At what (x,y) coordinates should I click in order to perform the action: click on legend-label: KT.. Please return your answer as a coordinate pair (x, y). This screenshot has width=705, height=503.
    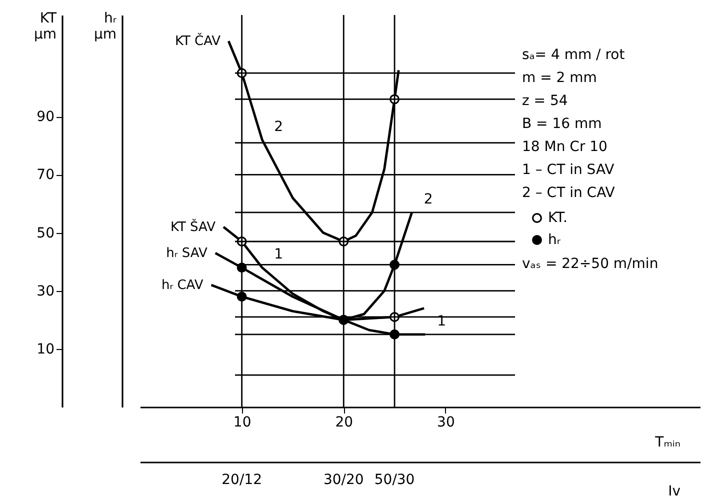
    Looking at the image, I should click on (558, 218).